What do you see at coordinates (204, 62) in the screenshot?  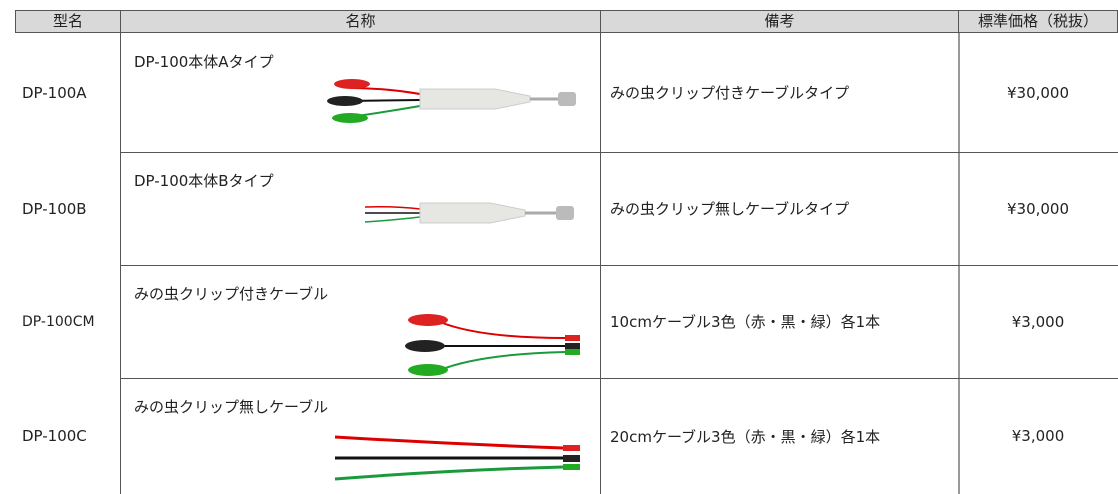 I see `name: DP-100本体Aタイプ` at bounding box center [204, 62].